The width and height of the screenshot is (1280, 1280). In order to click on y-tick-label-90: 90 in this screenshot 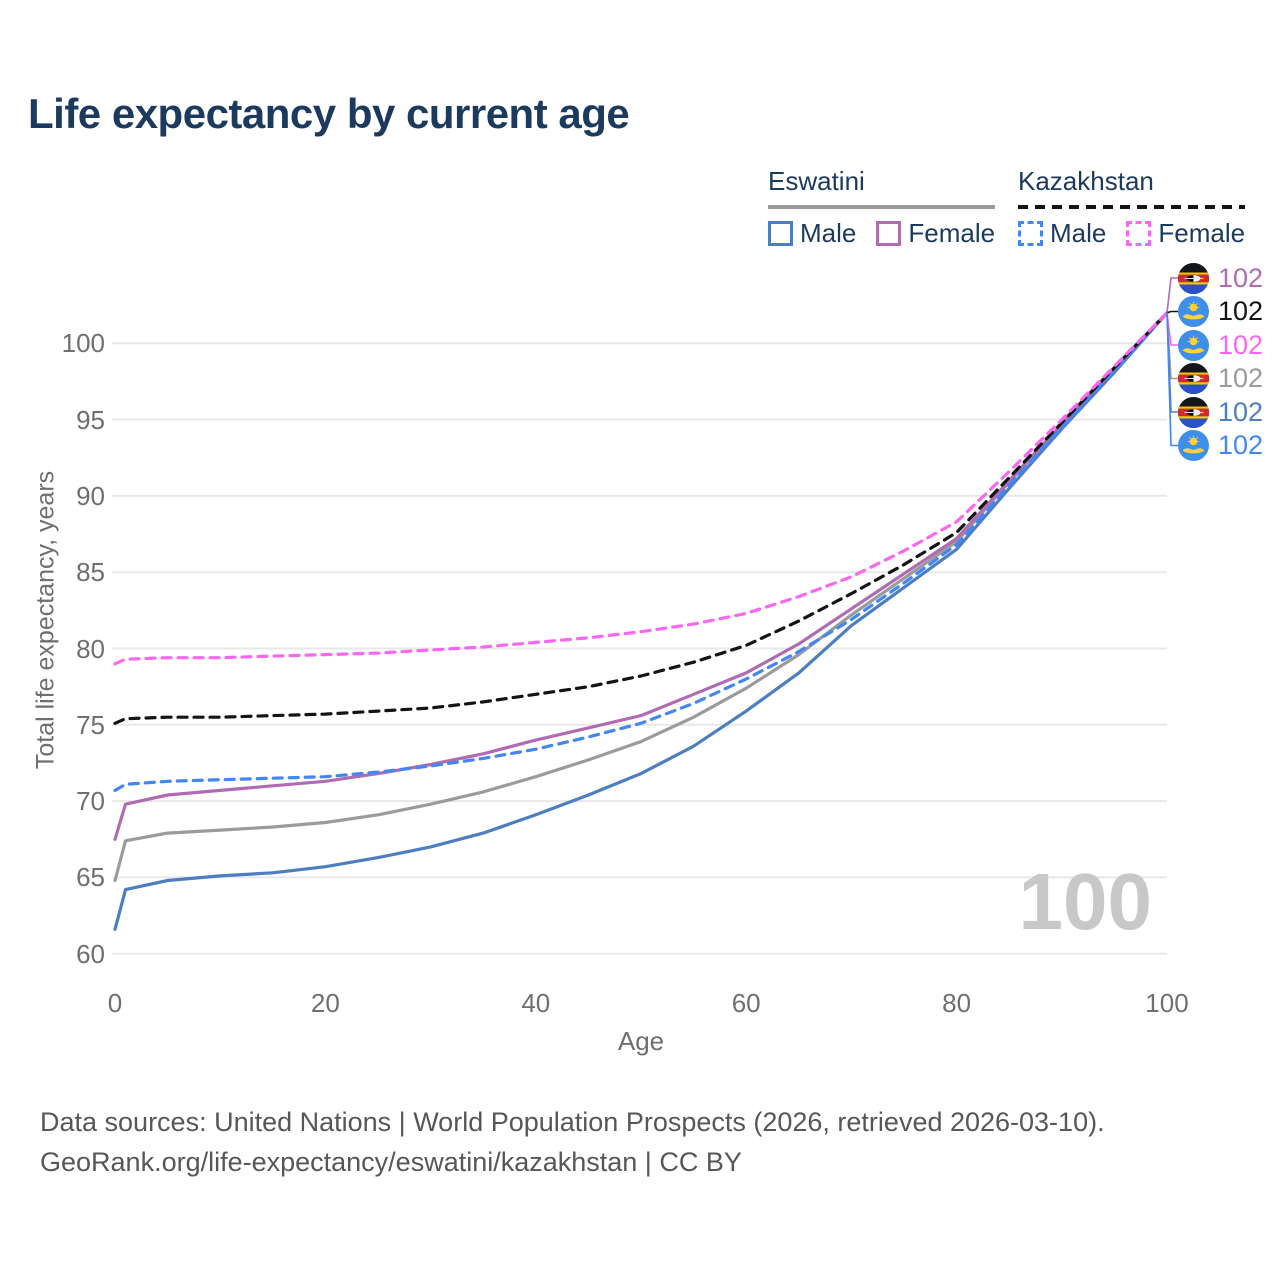, I will do `click(90, 495)`.